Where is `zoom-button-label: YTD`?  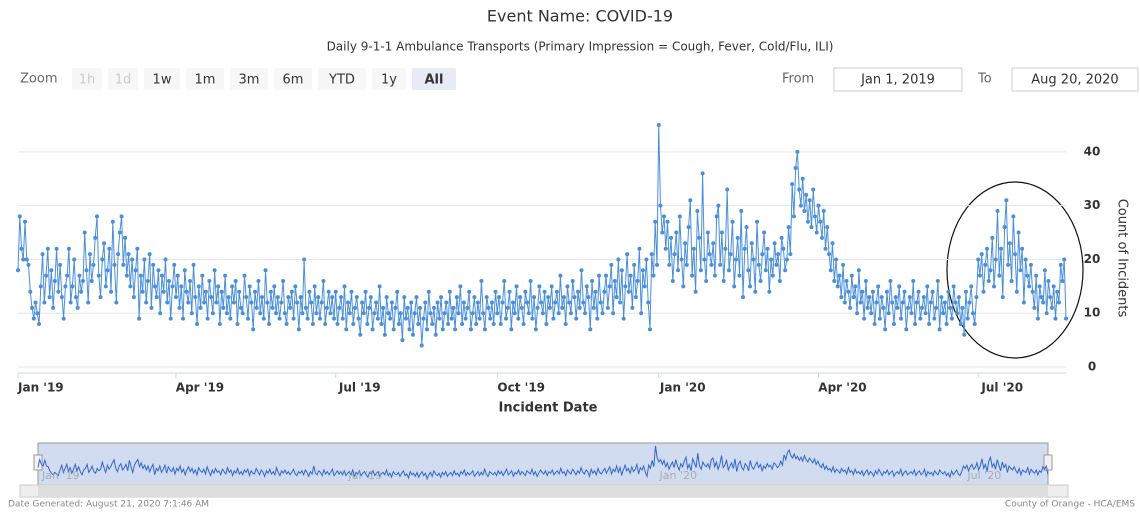 zoom-button-label: YTD is located at coordinates (341, 80).